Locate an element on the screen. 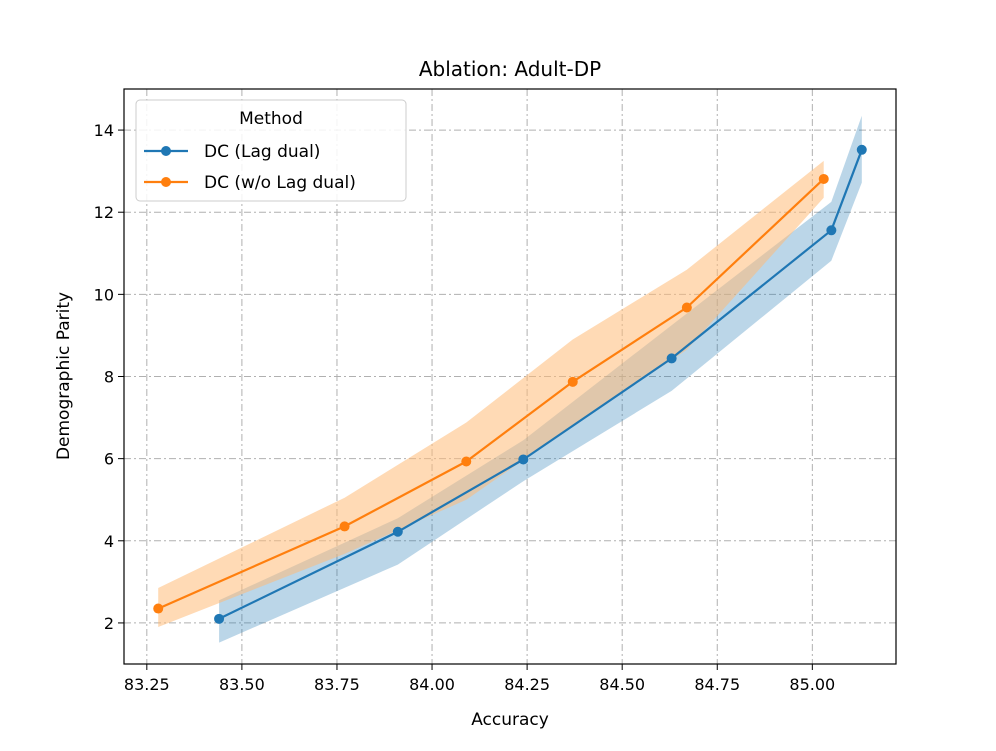  legend-box is located at coordinates (271, 150).